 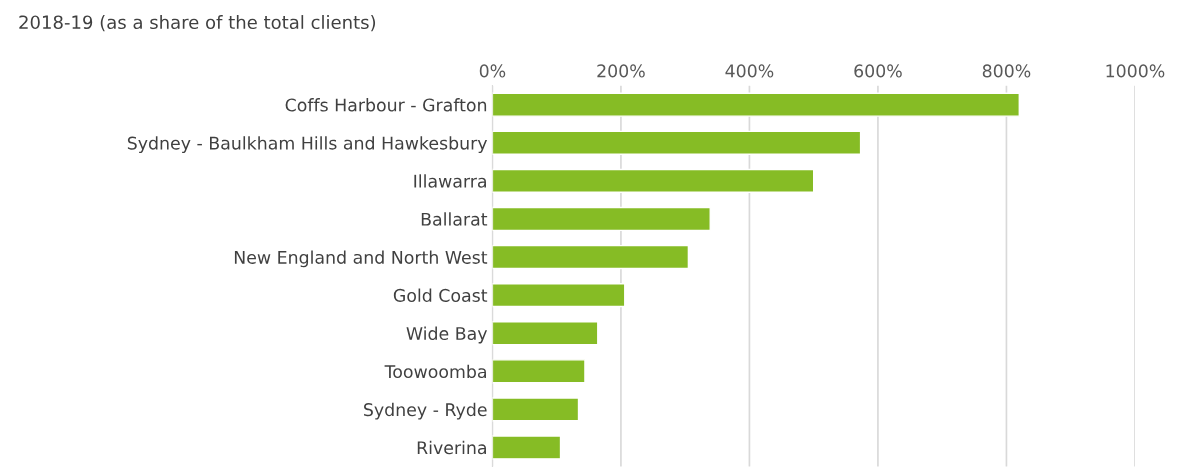 What do you see at coordinates (492, 71) in the screenshot?
I see `x-tick-label: 0%` at bounding box center [492, 71].